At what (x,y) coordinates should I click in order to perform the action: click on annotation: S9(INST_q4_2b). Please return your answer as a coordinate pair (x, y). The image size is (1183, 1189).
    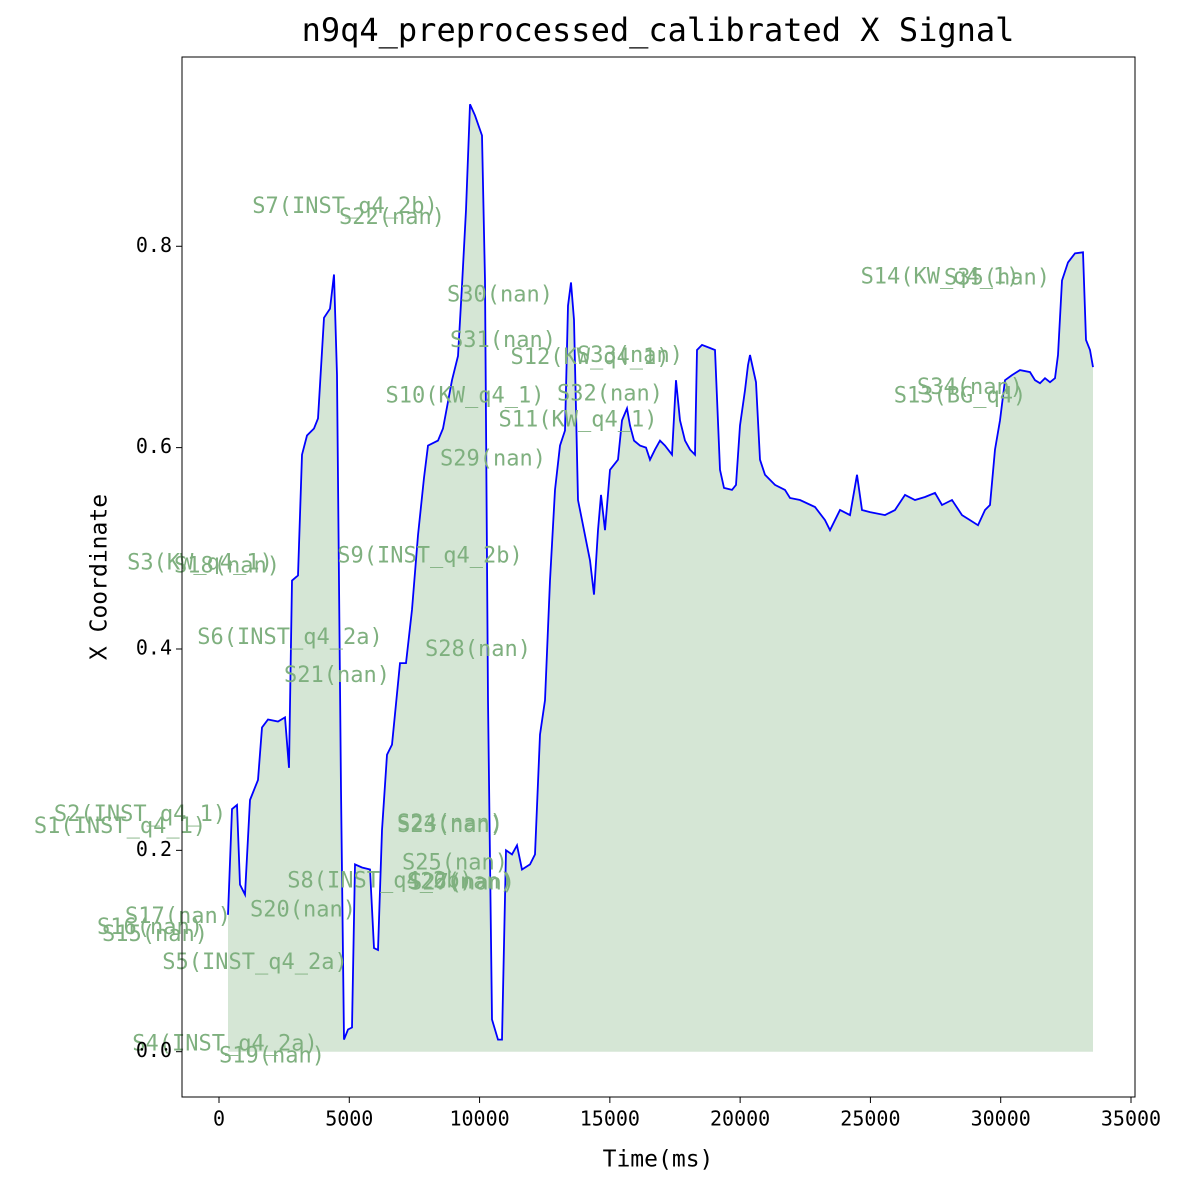
    Looking at the image, I should click on (429, 555).